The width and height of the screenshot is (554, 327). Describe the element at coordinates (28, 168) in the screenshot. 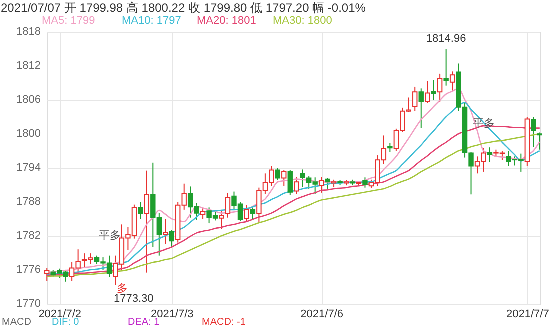

I see `y-tick-label: 1794` at that location.